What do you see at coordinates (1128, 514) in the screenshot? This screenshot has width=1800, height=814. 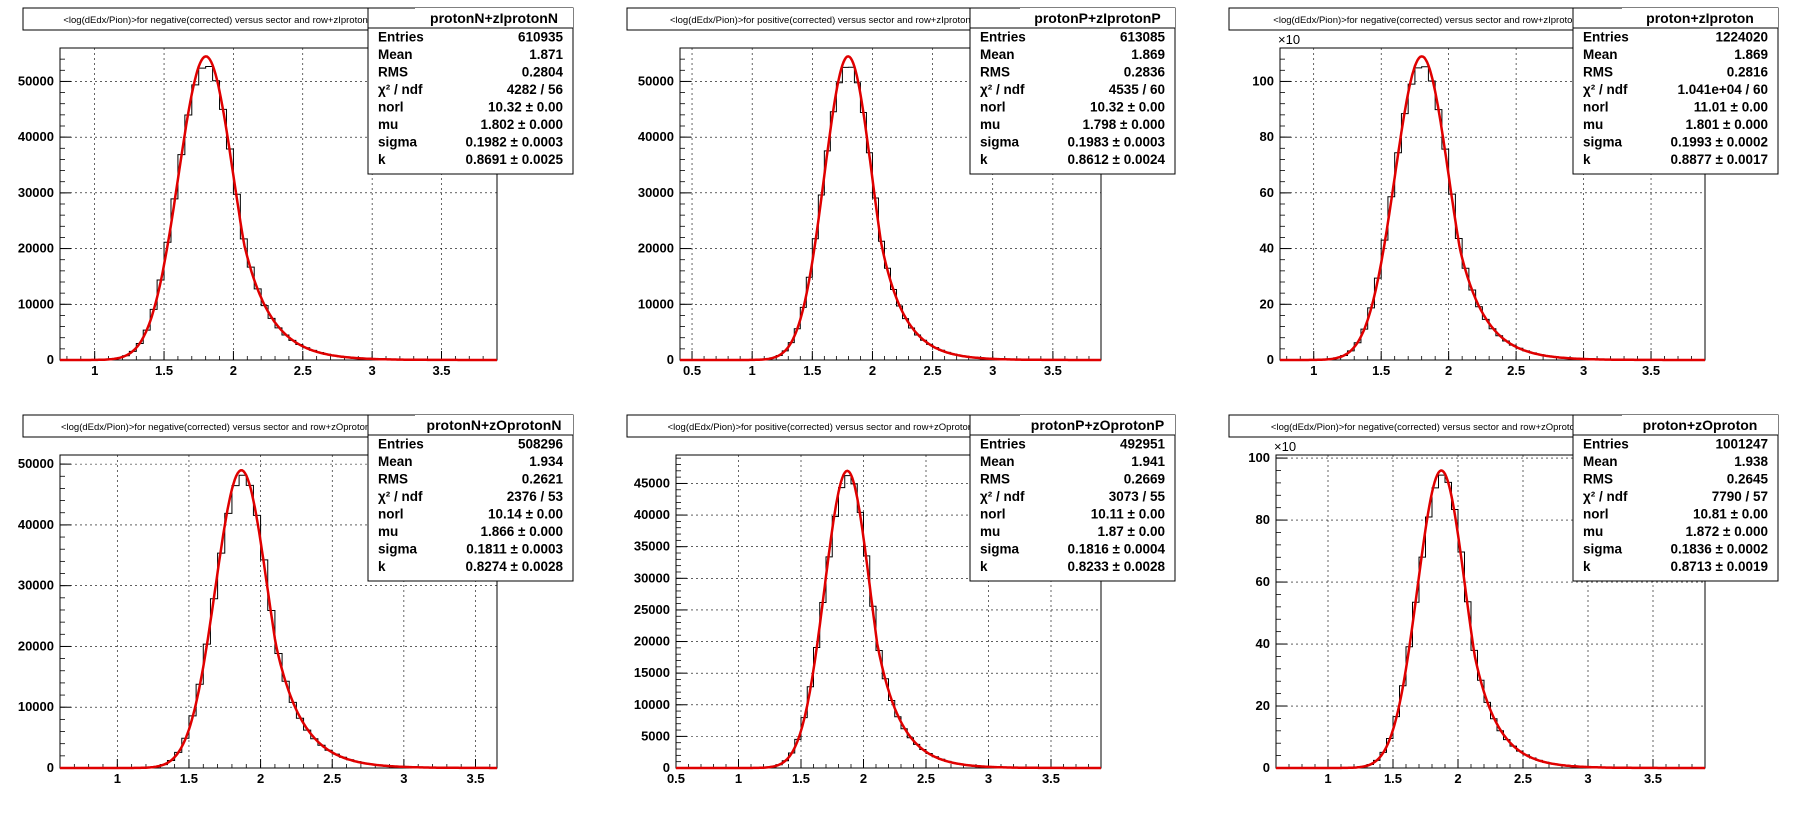 I see `stats-value: 10.11 ± 0.00` at bounding box center [1128, 514].